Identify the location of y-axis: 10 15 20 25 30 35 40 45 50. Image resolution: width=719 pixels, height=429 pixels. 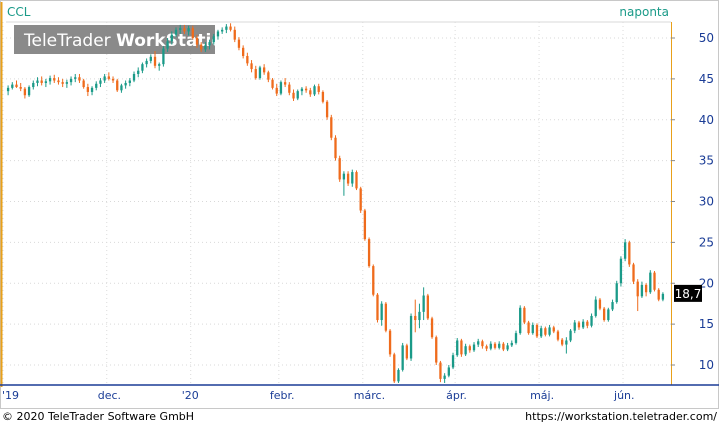
(692, 201).